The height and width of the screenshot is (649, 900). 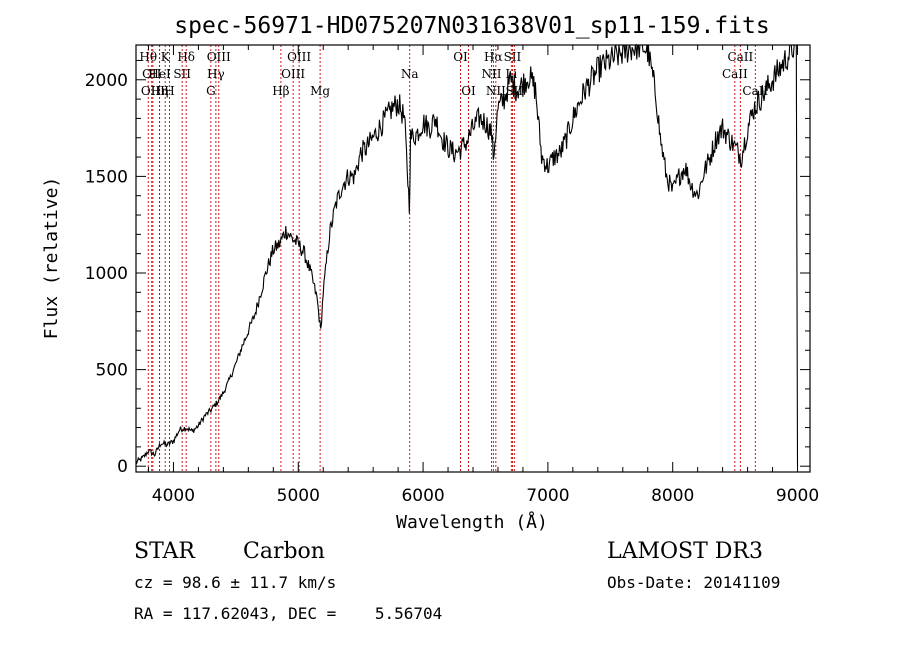 What do you see at coordinates (284, 551) in the screenshot?
I see `object-subclass: Carbon` at bounding box center [284, 551].